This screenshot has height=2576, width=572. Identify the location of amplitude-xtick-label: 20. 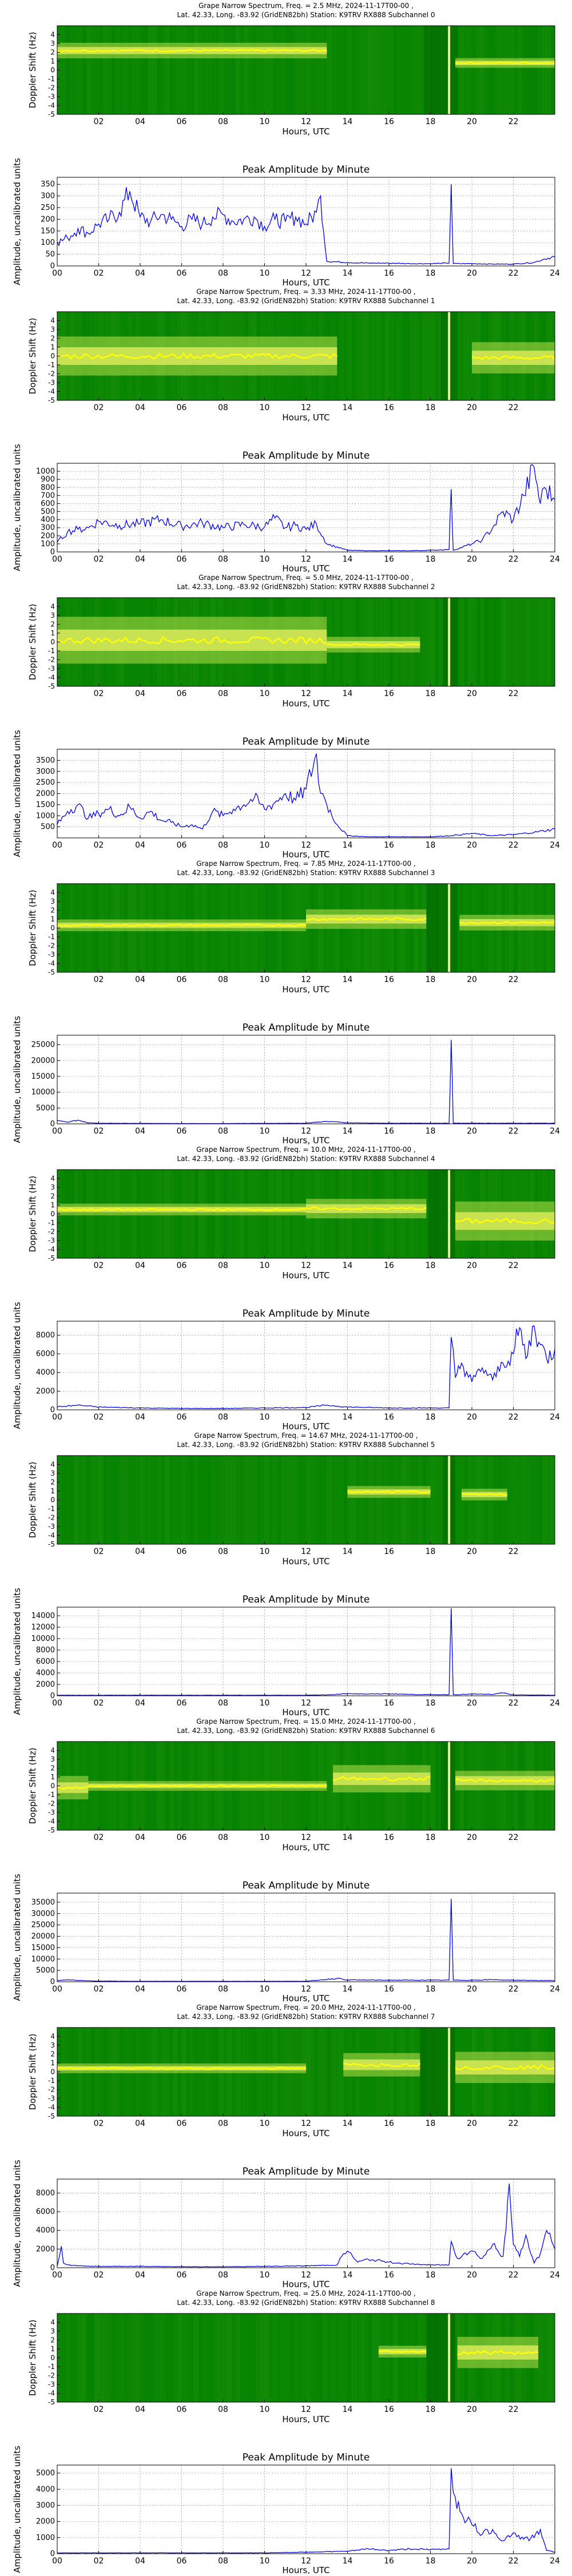
(472, 845).